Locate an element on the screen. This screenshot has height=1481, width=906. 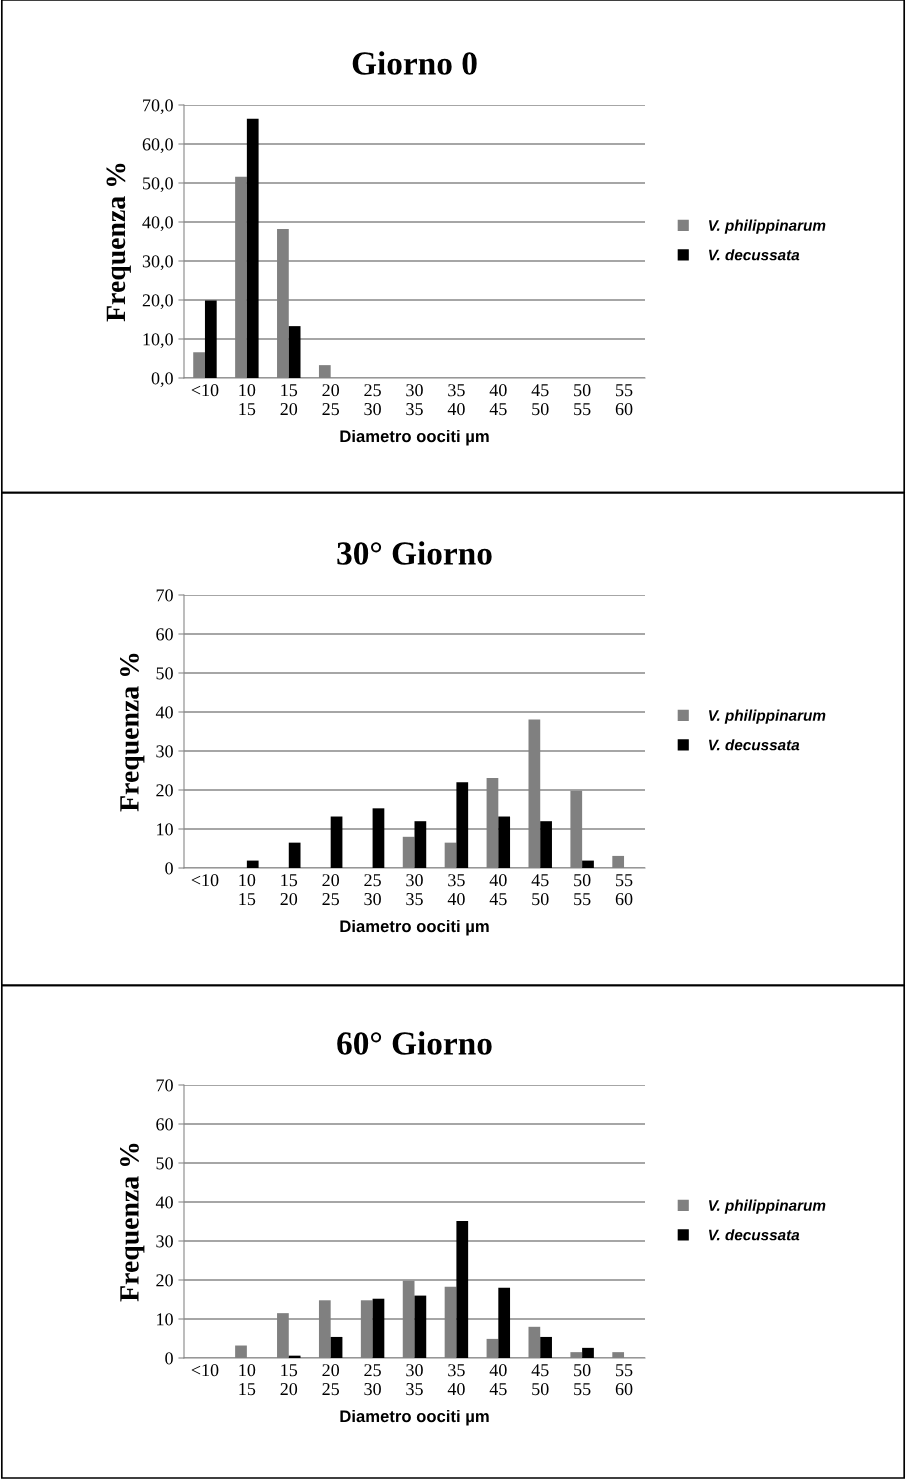
chart-title: 30° Giorno is located at coordinates (414, 553).